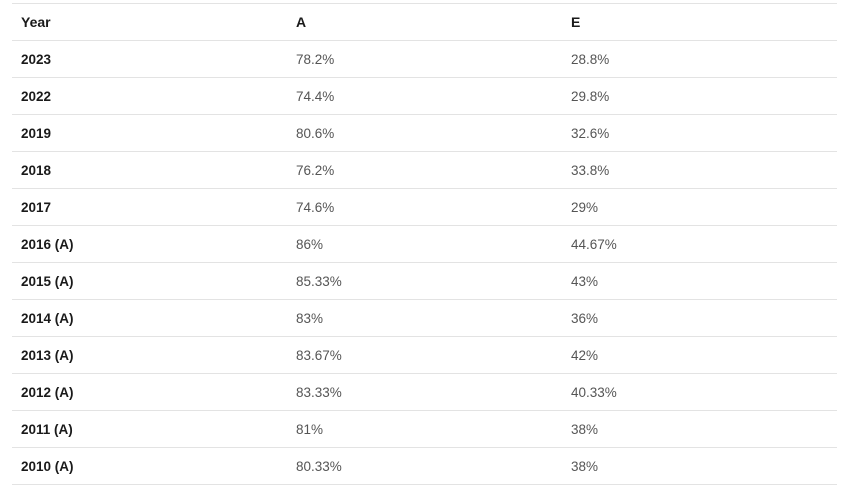 This screenshot has width=847, height=494. Describe the element at coordinates (424, 429) in the screenshot. I see `table-row: 2011 (A) 81% 38%` at that location.